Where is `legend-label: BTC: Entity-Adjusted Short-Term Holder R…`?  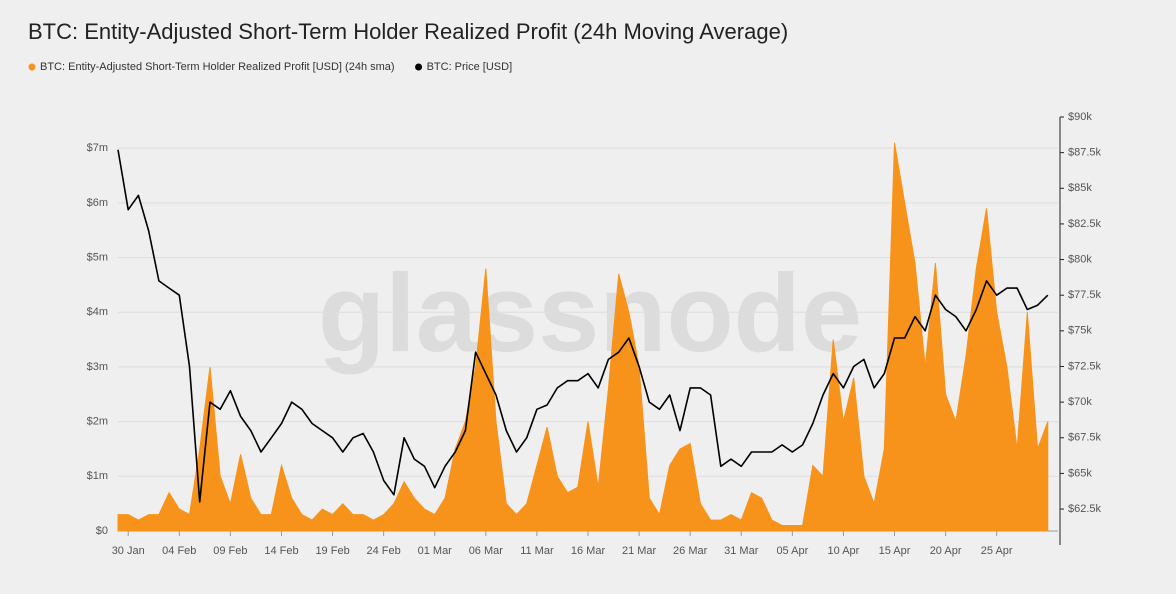
legend-label: BTC: Entity-Adjusted Short-Term Holder R… is located at coordinates (217, 67).